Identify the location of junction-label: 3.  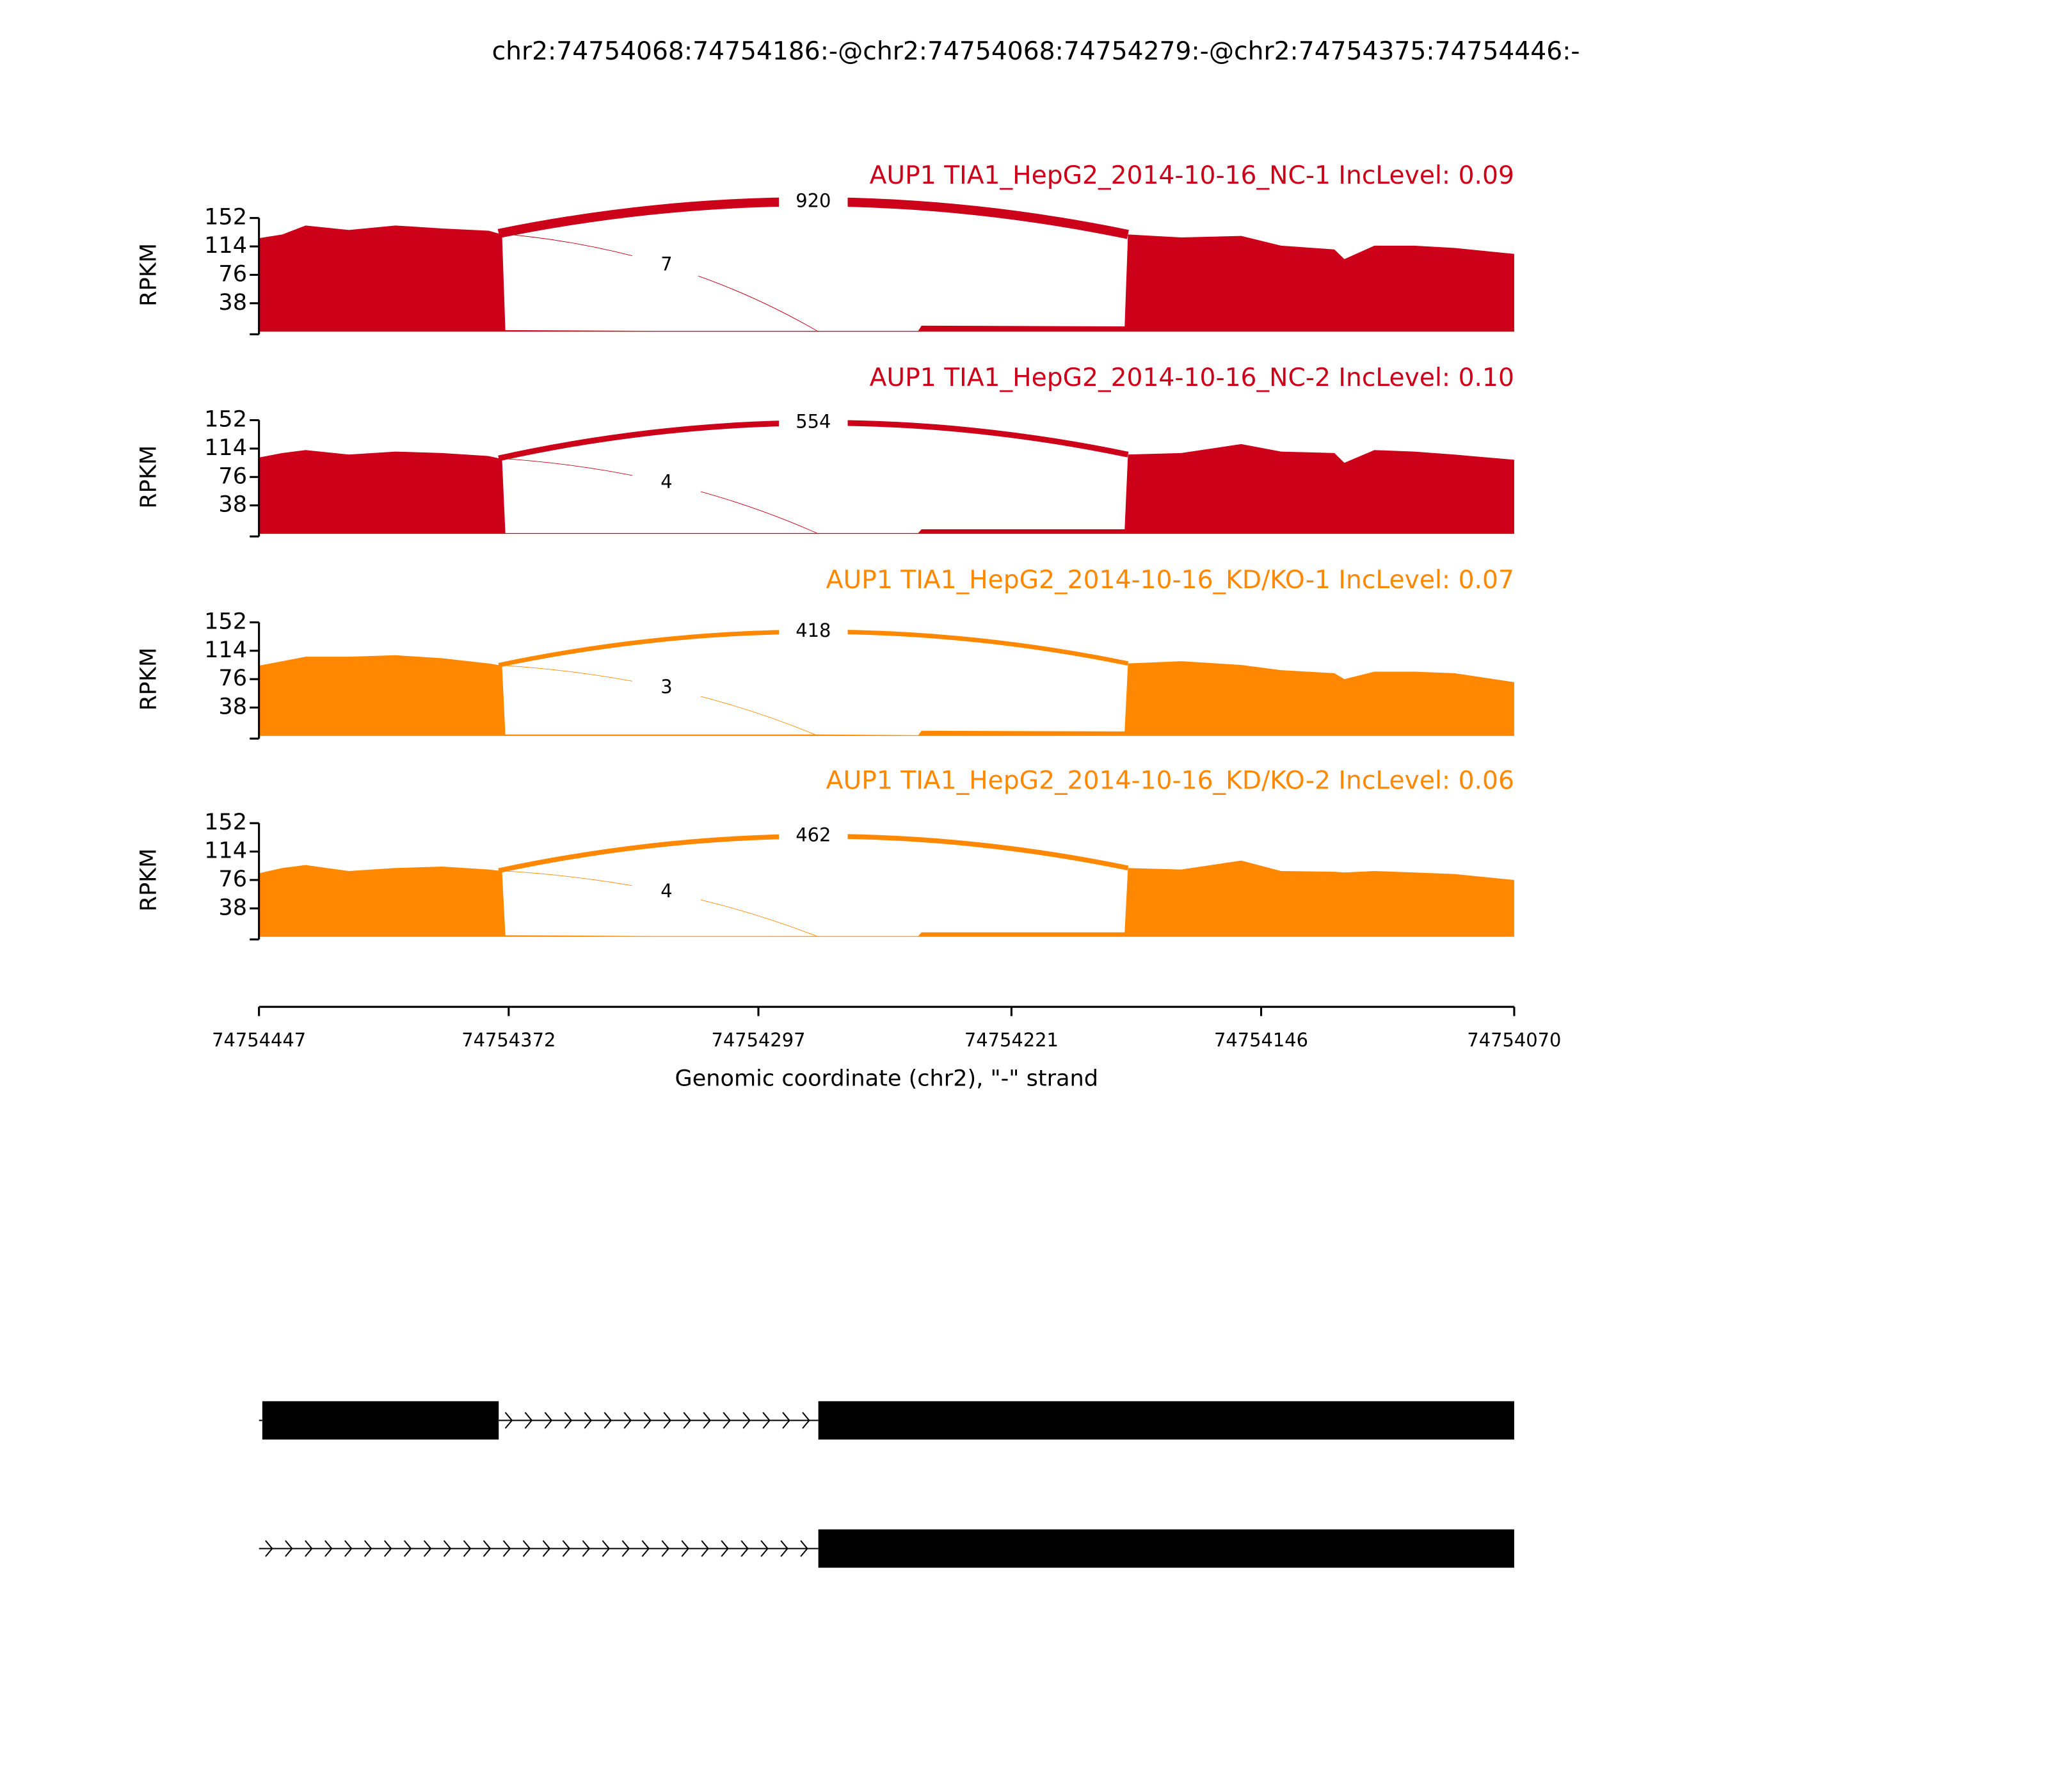
(666, 687).